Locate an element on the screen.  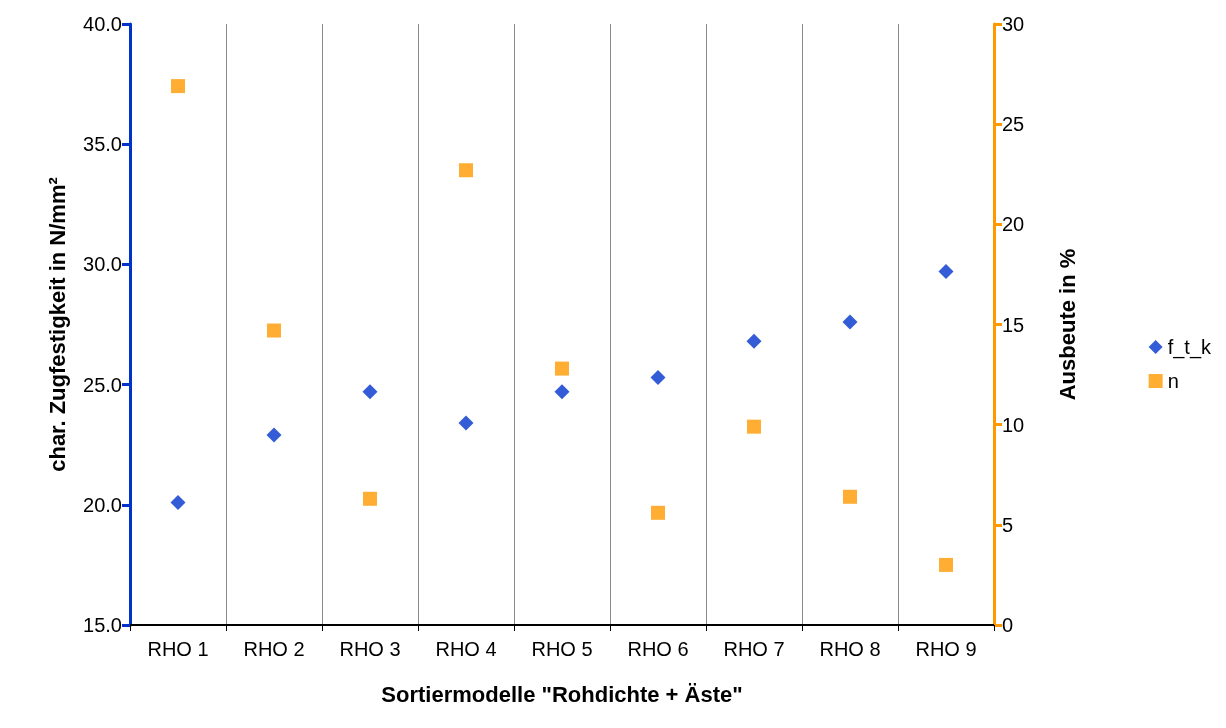
y-axis-title: char. Zugfestigkeit in N/mm² is located at coordinates (57, 324).